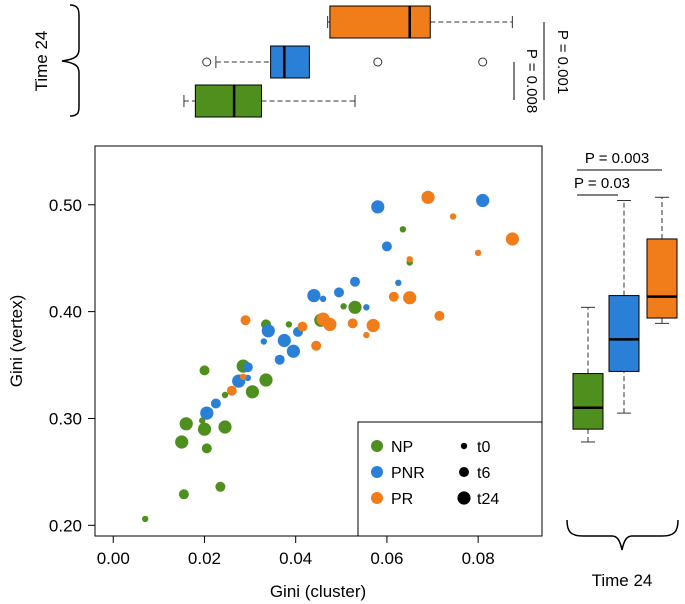 Image resolution: width=685 pixels, height=604 pixels. I want to click on right-pvalue-1: P = 0.003, so click(617, 158).